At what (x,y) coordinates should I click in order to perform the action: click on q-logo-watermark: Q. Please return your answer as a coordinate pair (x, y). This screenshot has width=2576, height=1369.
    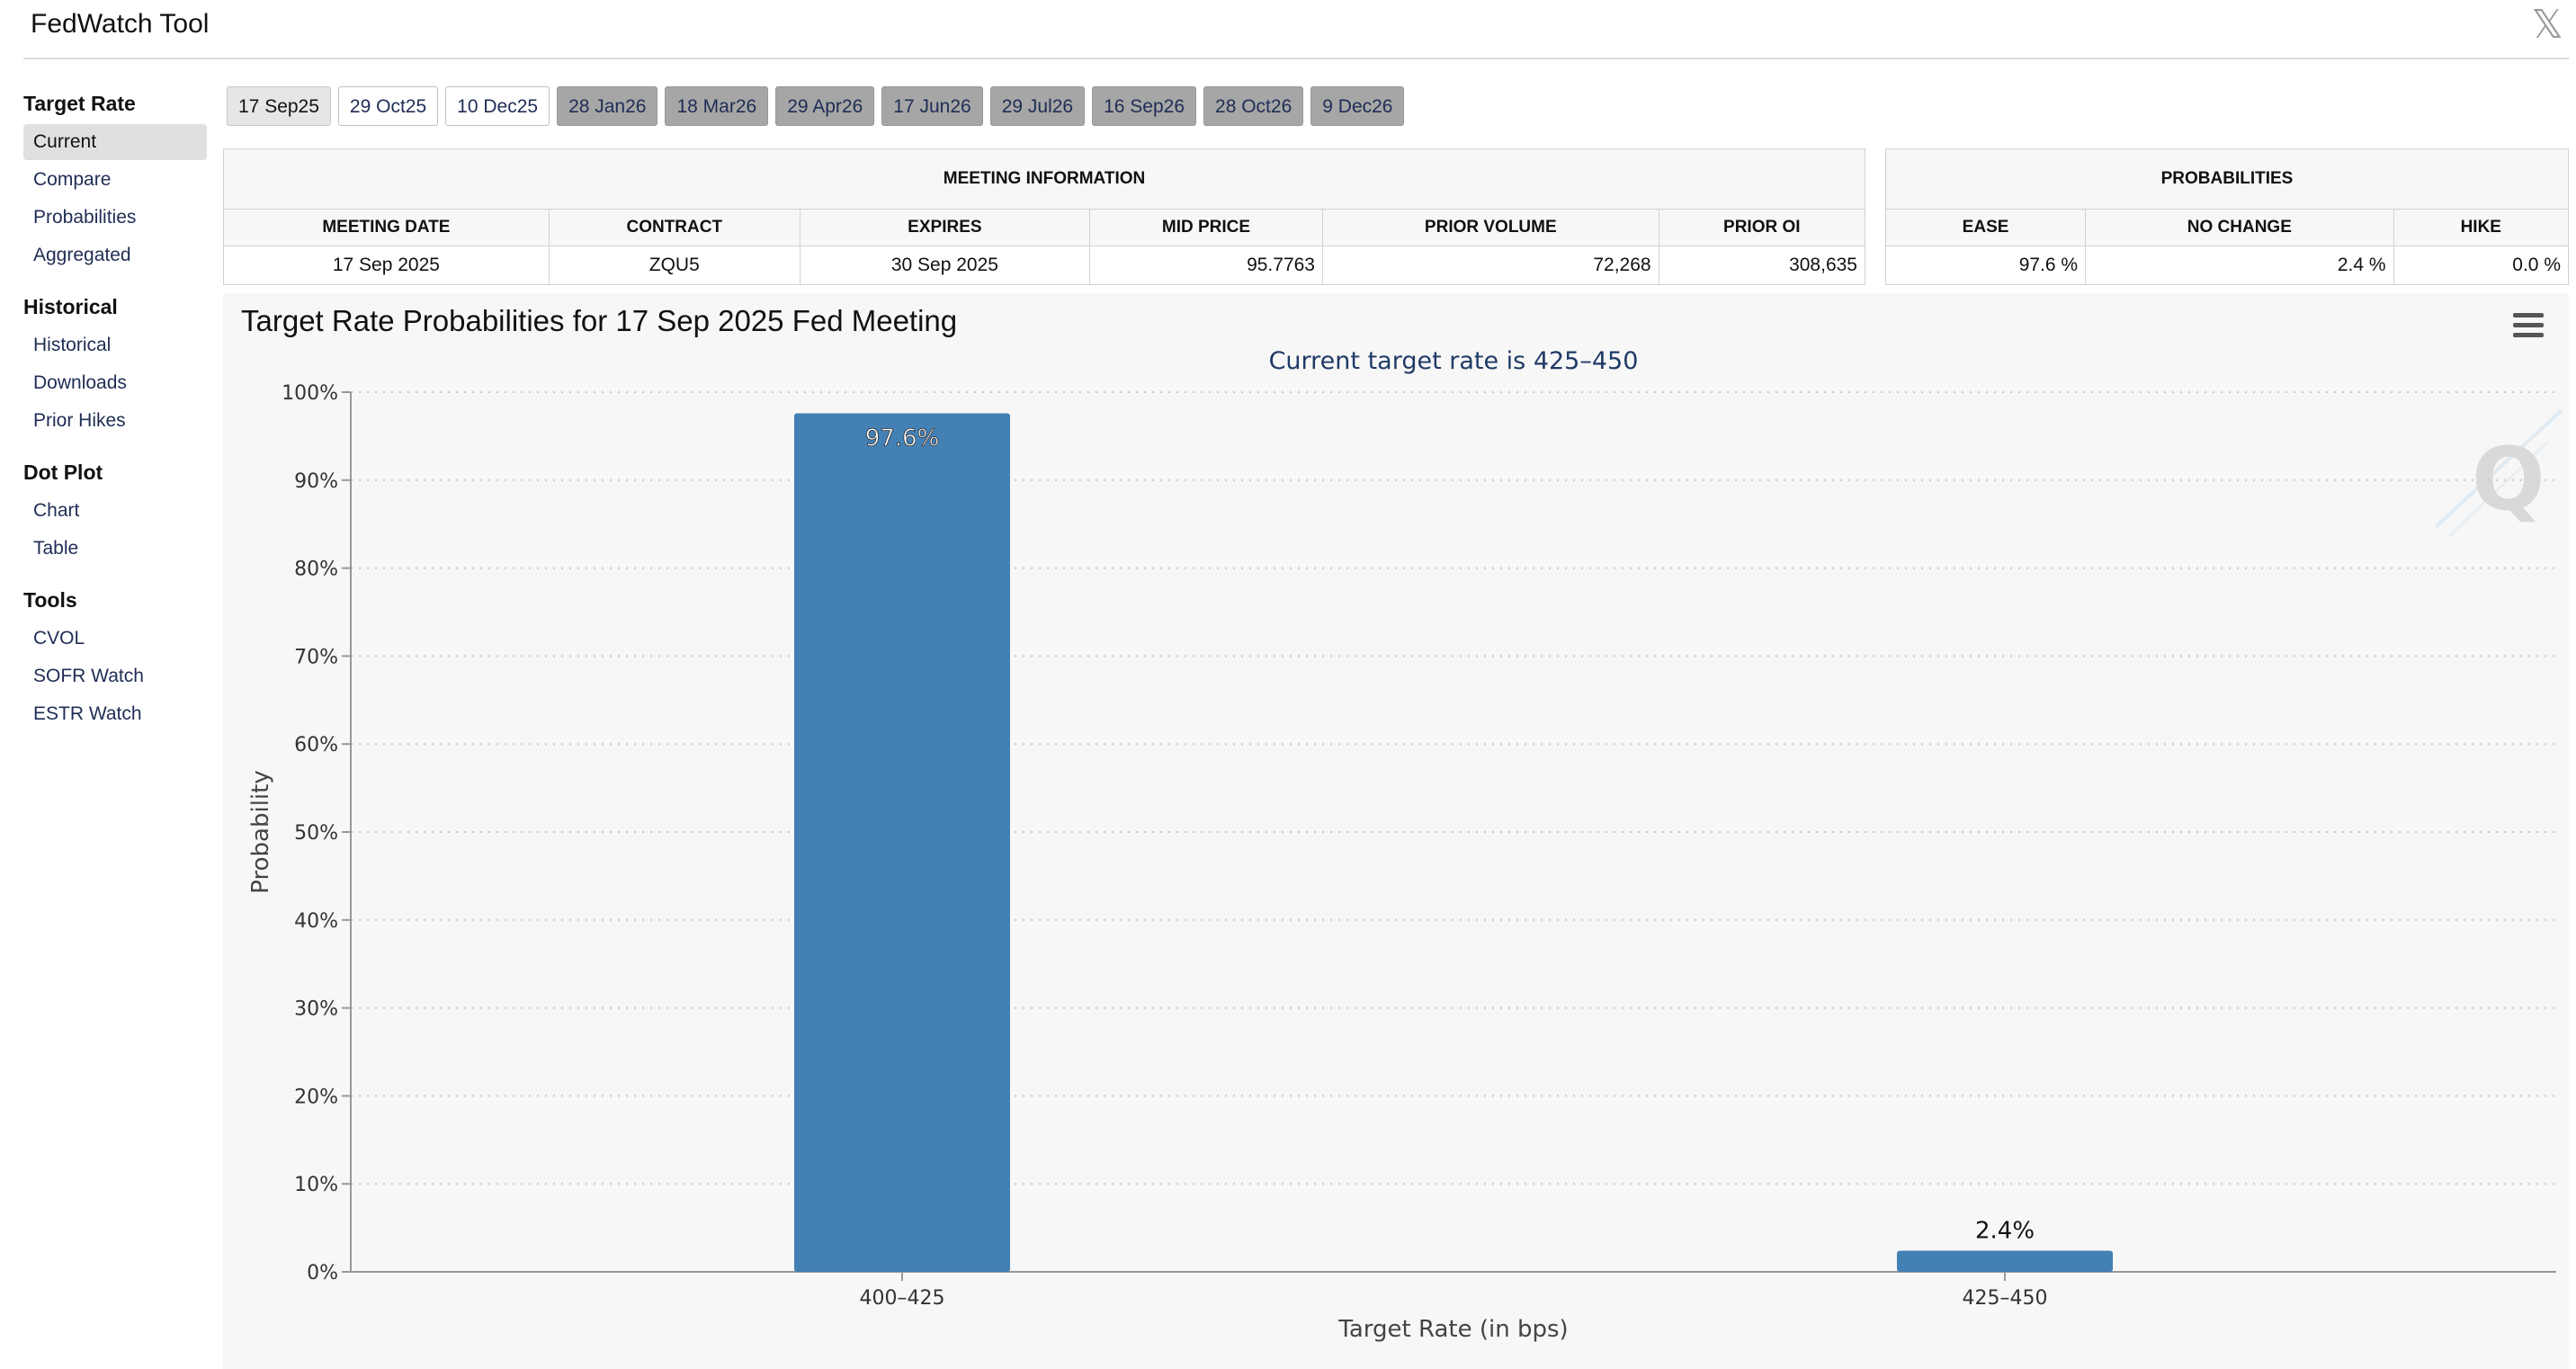
    Looking at the image, I should click on (2498, 473).